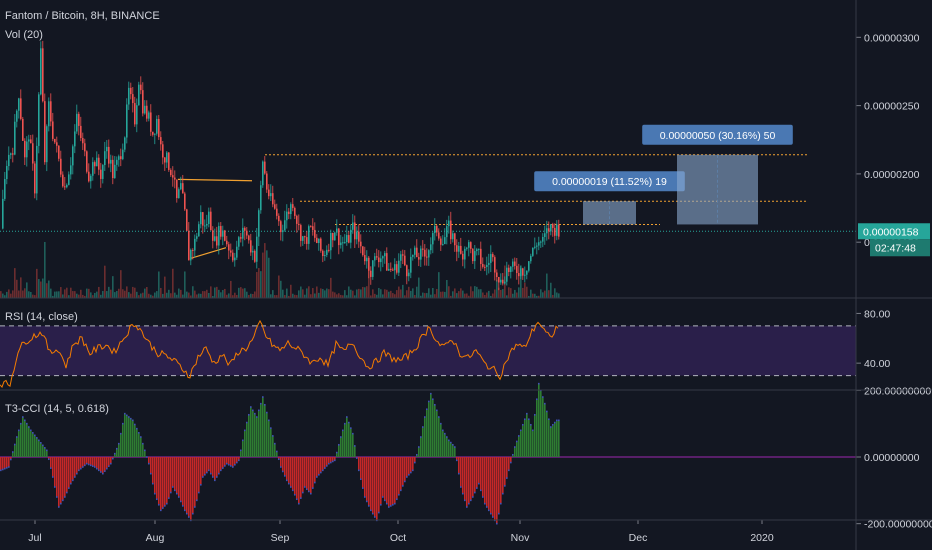 The image size is (932, 550). I want to click on price-tick-label: 0.00000300, so click(892, 38).